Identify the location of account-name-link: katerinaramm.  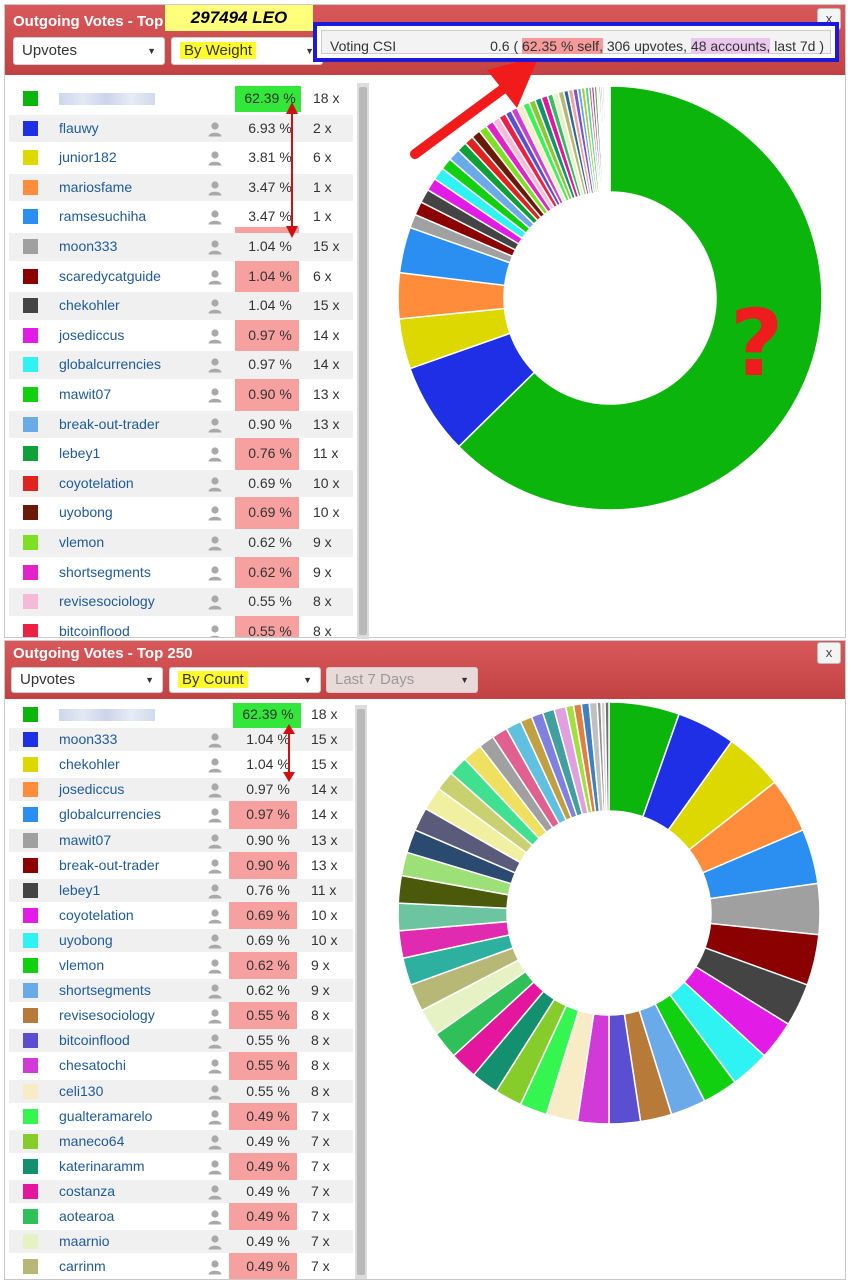
(102, 1165).